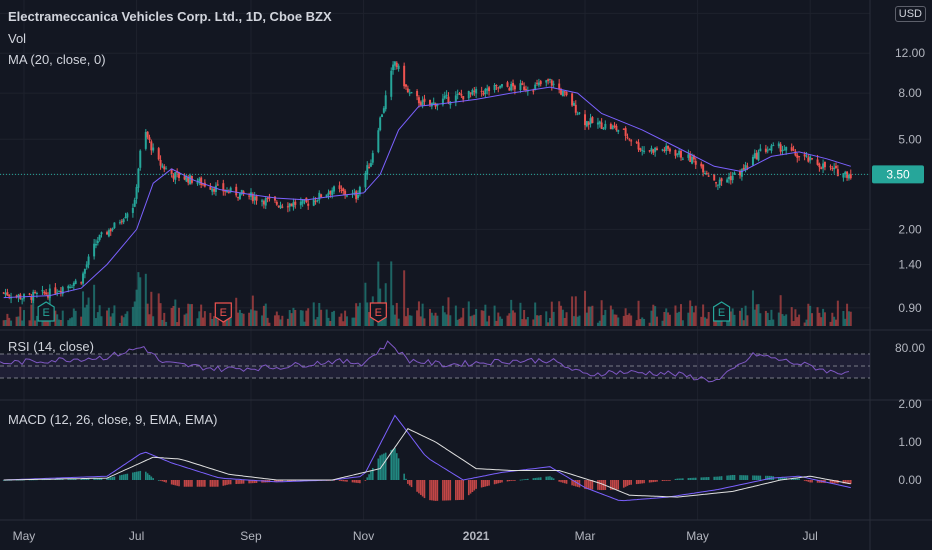 This screenshot has height=550, width=932. Describe the element at coordinates (17, 38) in the screenshot. I see `volume-legend: Vol` at that location.